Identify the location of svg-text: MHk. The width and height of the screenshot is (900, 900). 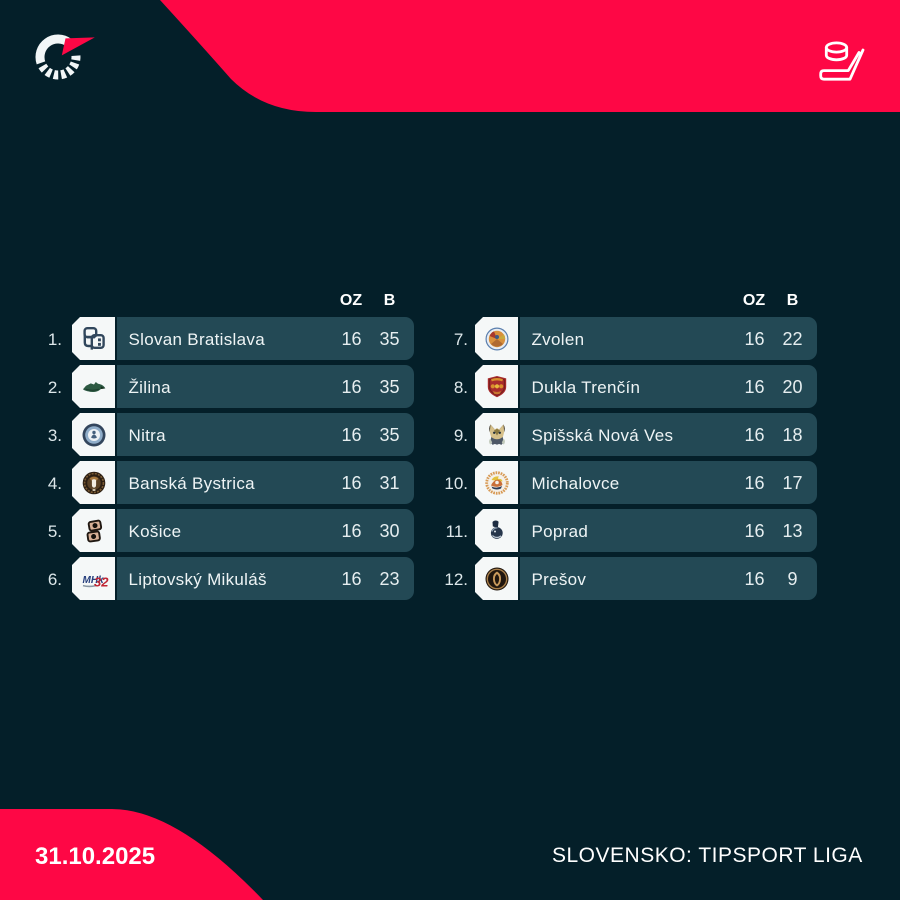
(93, 580).